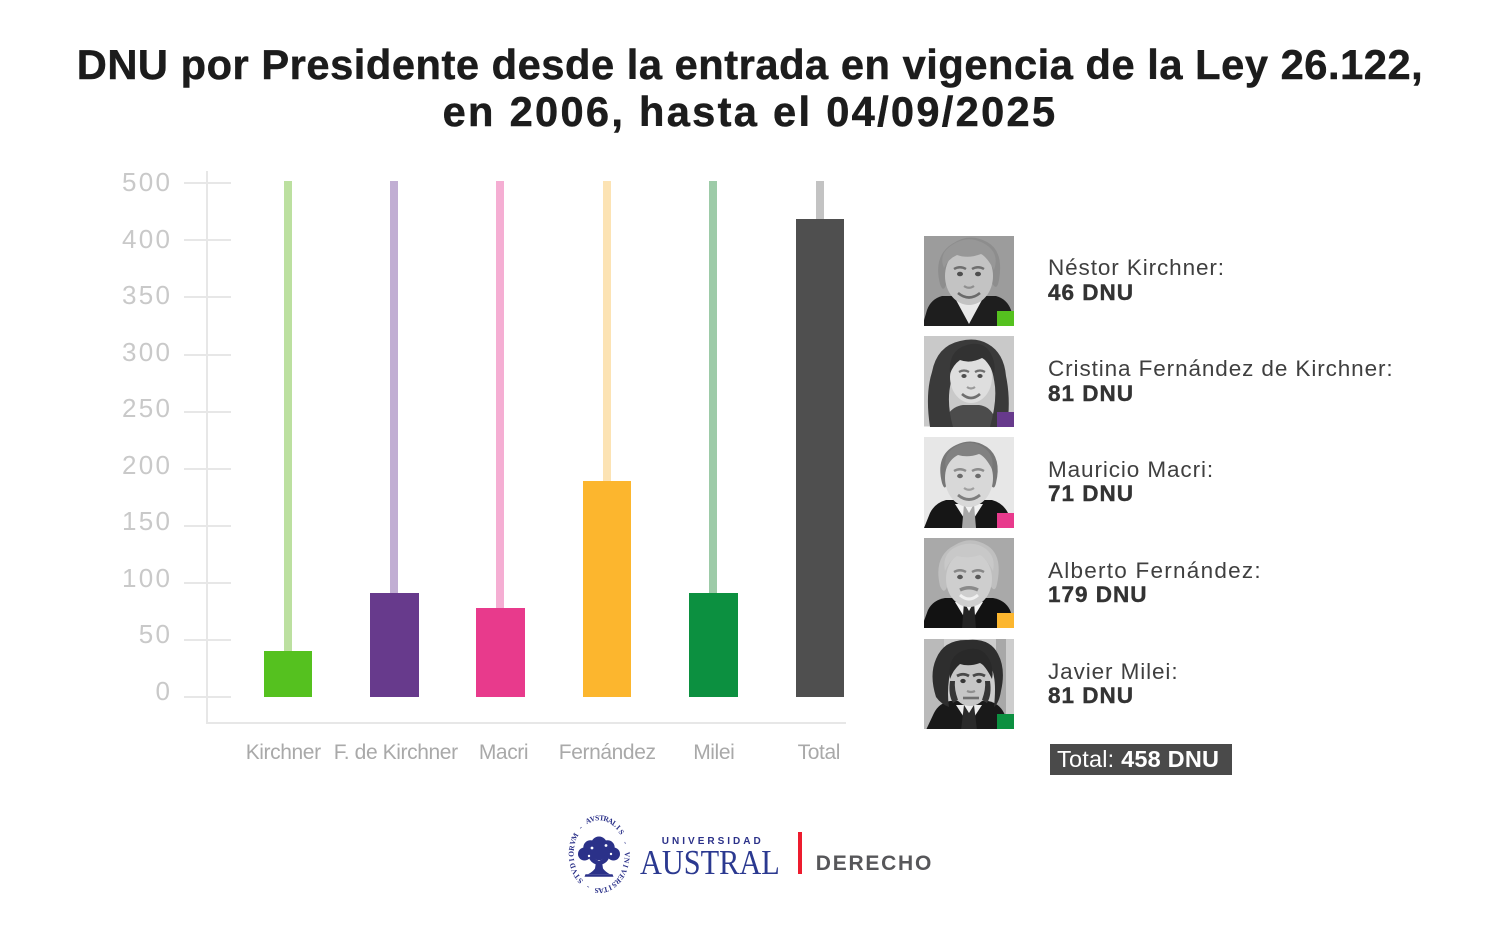 The width and height of the screenshot is (1500, 950). Describe the element at coordinates (574, 836) in the screenshot. I see `svg-text: M` at that location.